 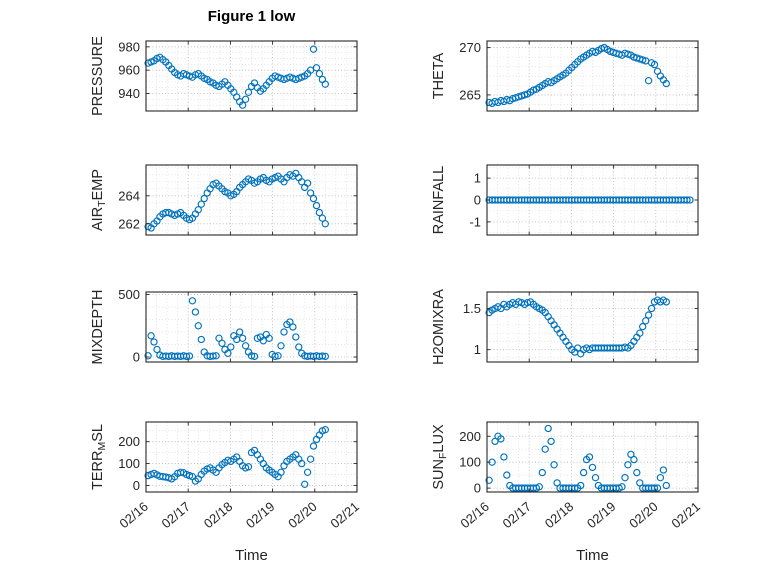 What do you see at coordinates (99, 200) in the screenshot?
I see `y-axis-label: AIRTEMP` at bounding box center [99, 200].